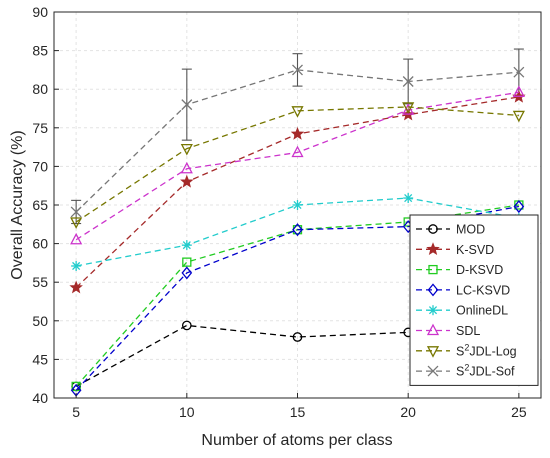  What do you see at coordinates (298, 412) in the screenshot?
I see `x-tick-label: 15` at bounding box center [298, 412].